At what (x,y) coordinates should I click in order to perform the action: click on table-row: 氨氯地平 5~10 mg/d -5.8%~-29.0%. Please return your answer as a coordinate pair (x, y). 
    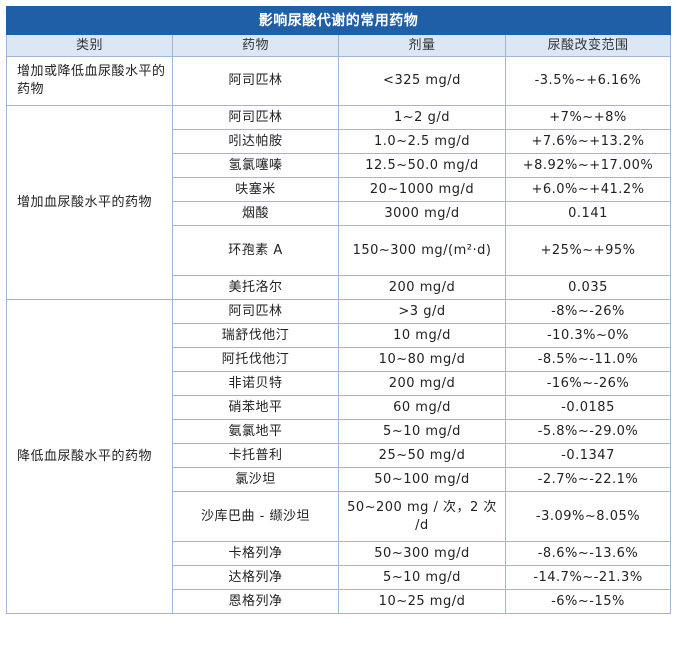
    Looking at the image, I should click on (339, 431).